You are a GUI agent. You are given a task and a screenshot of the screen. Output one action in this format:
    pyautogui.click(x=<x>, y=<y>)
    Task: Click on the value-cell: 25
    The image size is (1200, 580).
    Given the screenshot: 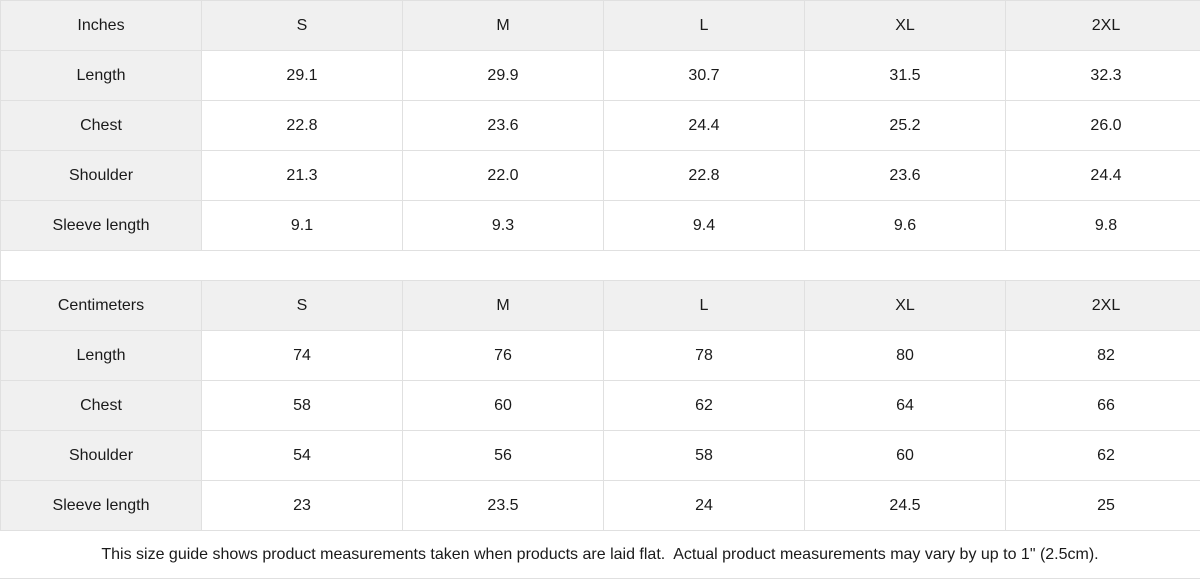 What is the action you would take?
    pyautogui.click(x=1102, y=505)
    